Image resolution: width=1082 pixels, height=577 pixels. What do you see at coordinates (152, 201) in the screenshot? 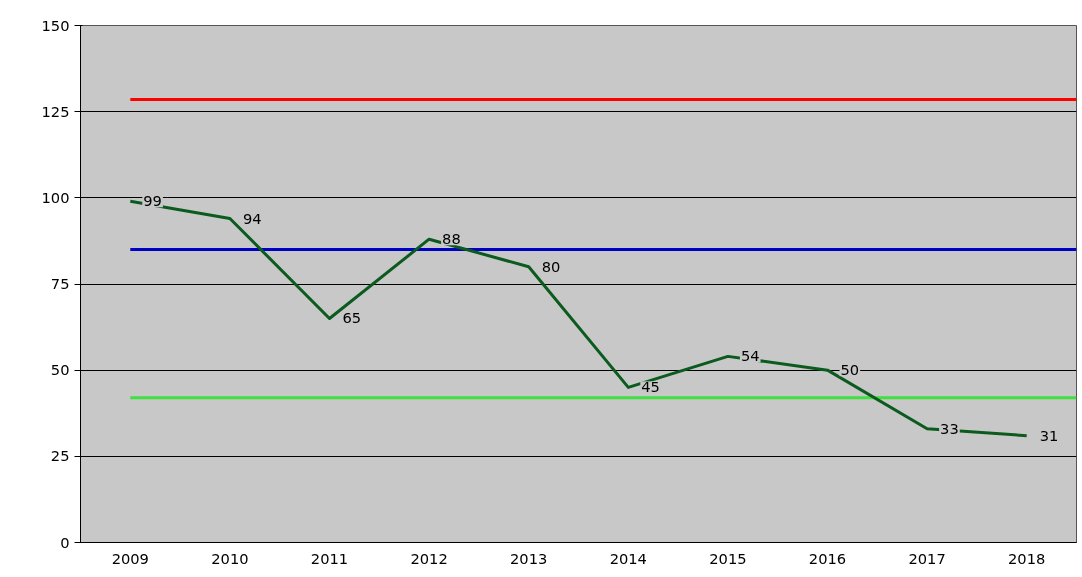
I see `data-label: 99` at bounding box center [152, 201].